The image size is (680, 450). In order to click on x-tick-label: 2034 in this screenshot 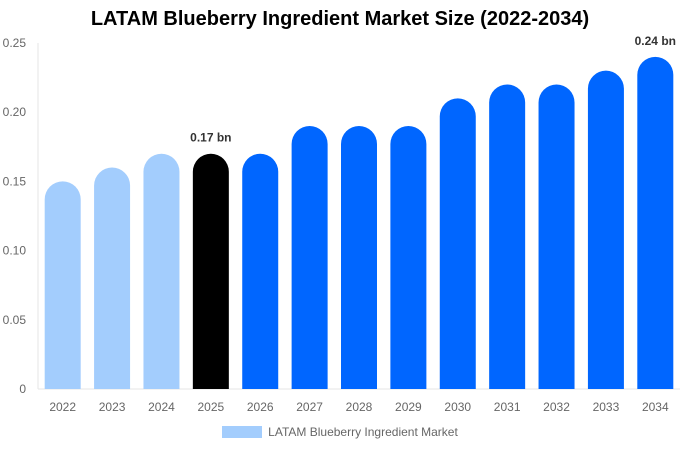, I will do `click(655, 407)`.